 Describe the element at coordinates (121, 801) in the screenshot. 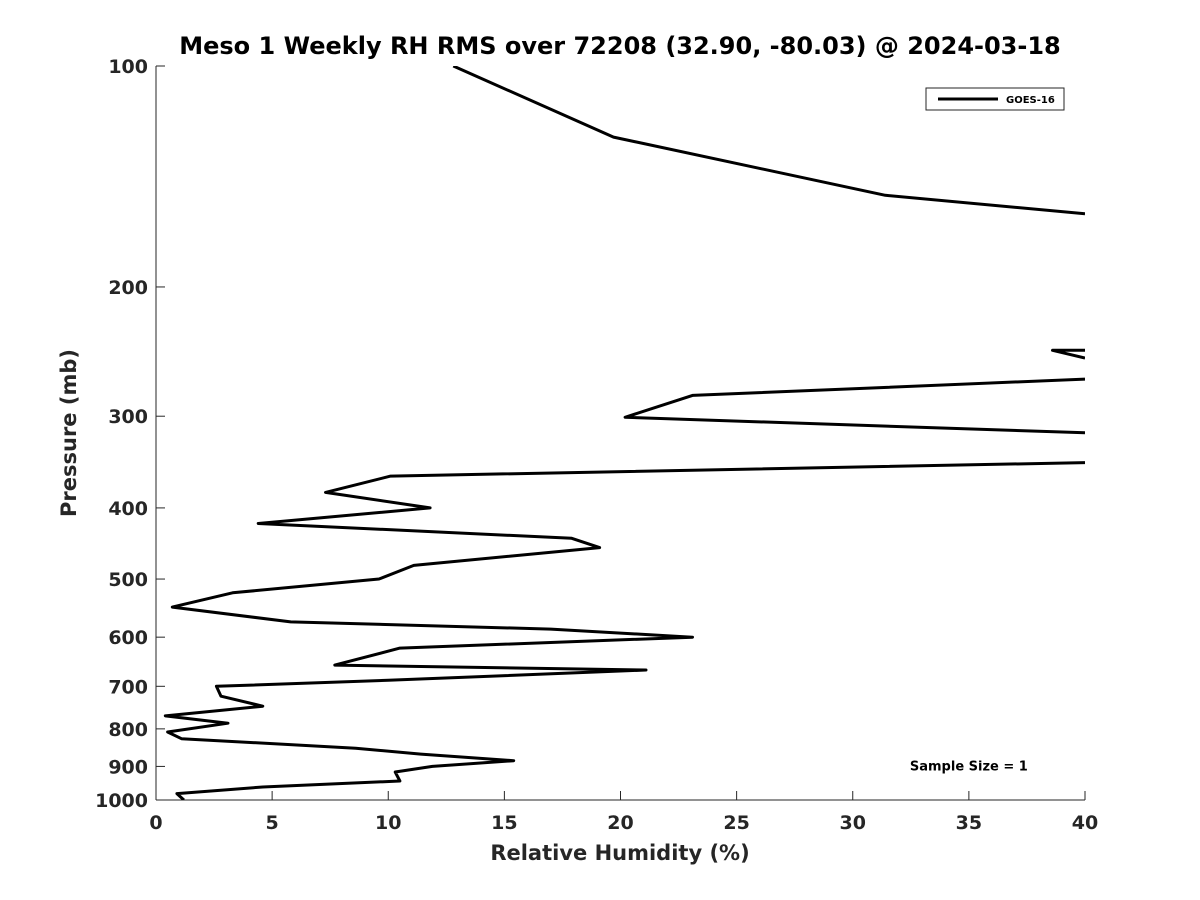

I see `y-tick-label: 1000` at that location.